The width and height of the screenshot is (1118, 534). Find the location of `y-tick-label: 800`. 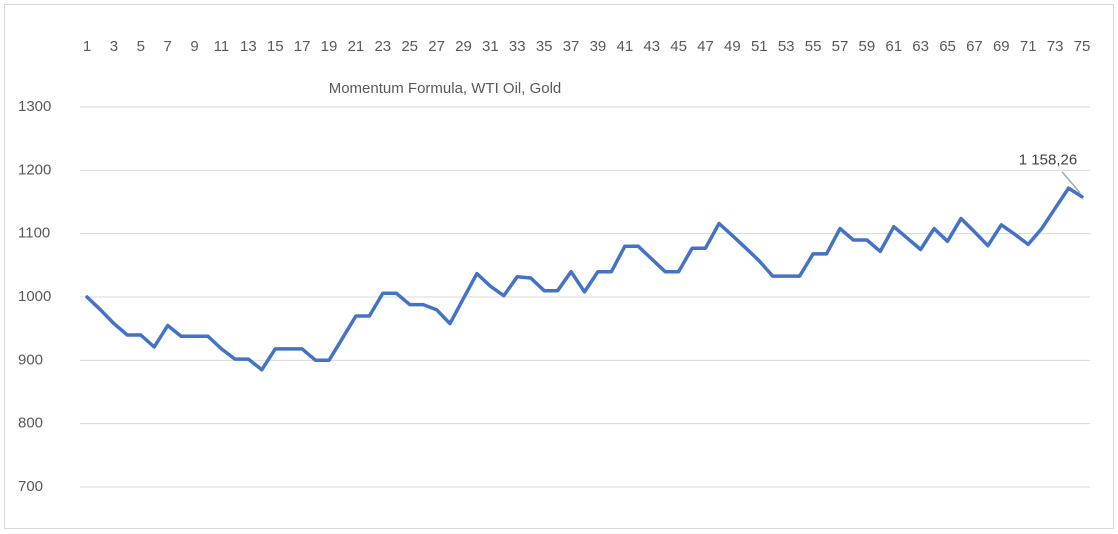

y-tick-label: 800 is located at coordinates (30, 423).